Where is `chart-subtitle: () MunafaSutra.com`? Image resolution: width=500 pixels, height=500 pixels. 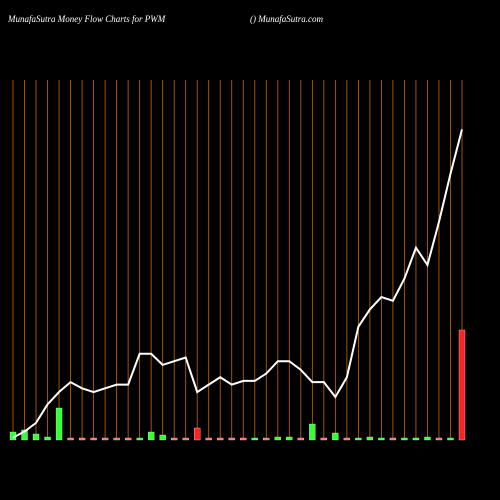
chart-subtitle: () MunafaSutra.com is located at coordinates (286, 19).